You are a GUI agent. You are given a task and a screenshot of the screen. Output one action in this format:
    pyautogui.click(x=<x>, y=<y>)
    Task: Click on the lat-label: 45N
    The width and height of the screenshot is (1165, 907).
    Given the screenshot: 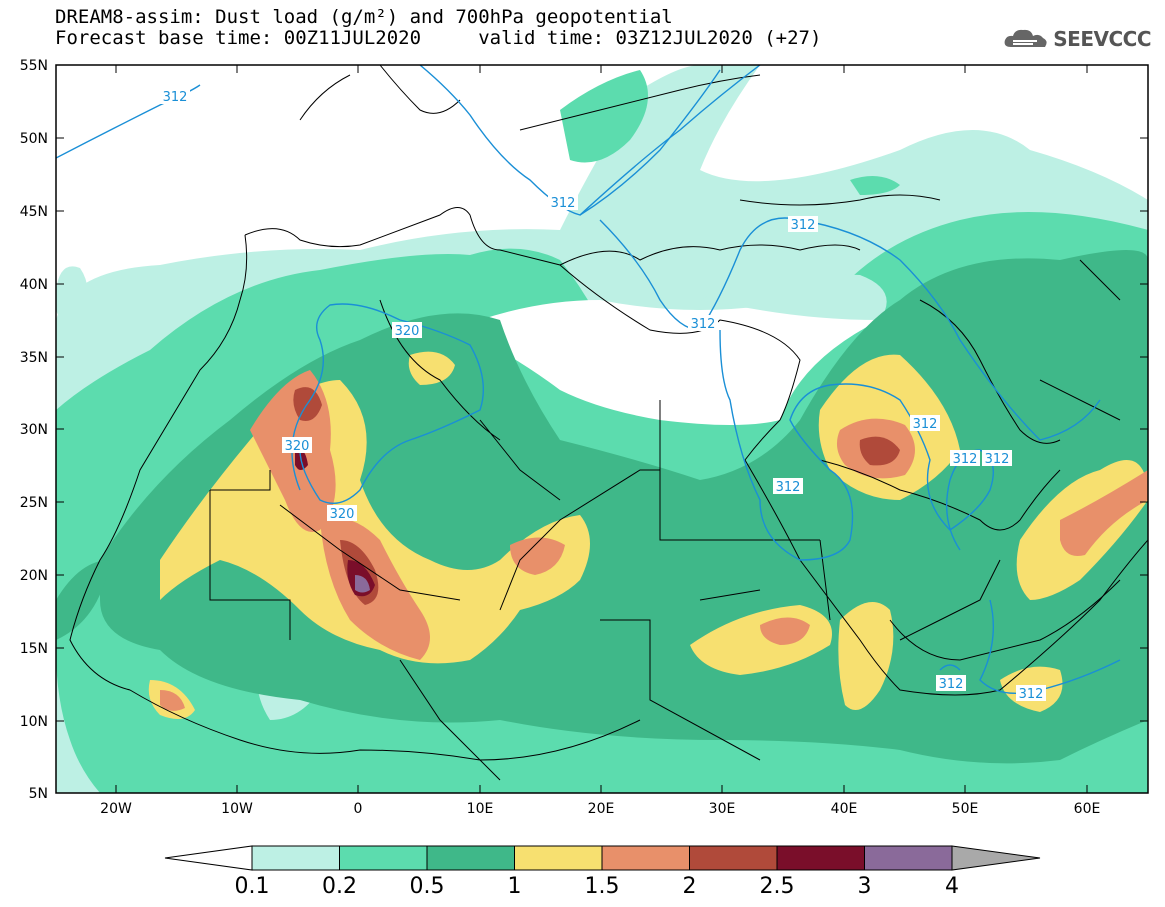 What is the action you would take?
    pyautogui.click(x=34, y=212)
    